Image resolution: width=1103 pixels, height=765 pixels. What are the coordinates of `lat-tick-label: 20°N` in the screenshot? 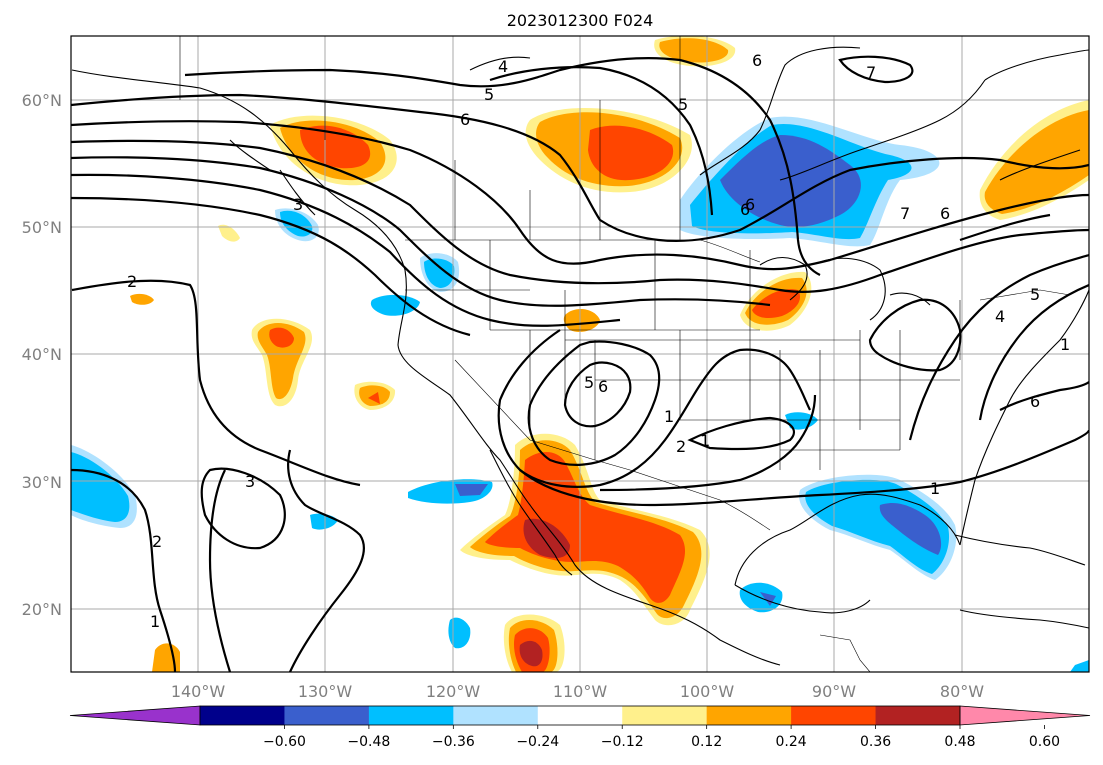 It's located at (42, 609).